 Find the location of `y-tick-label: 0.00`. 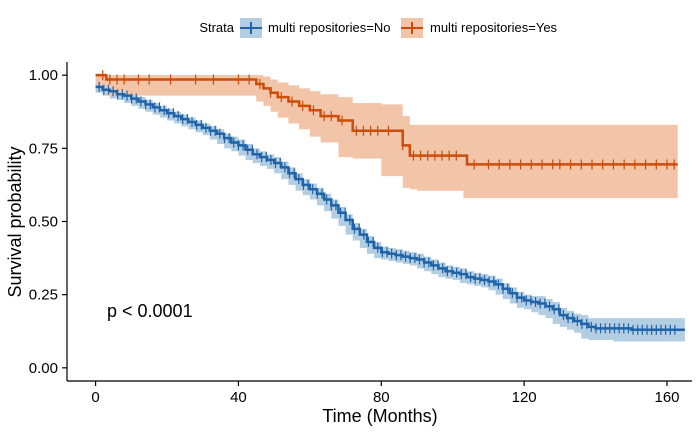

y-tick-label: 0.00 is located at coordinates (43, 368).